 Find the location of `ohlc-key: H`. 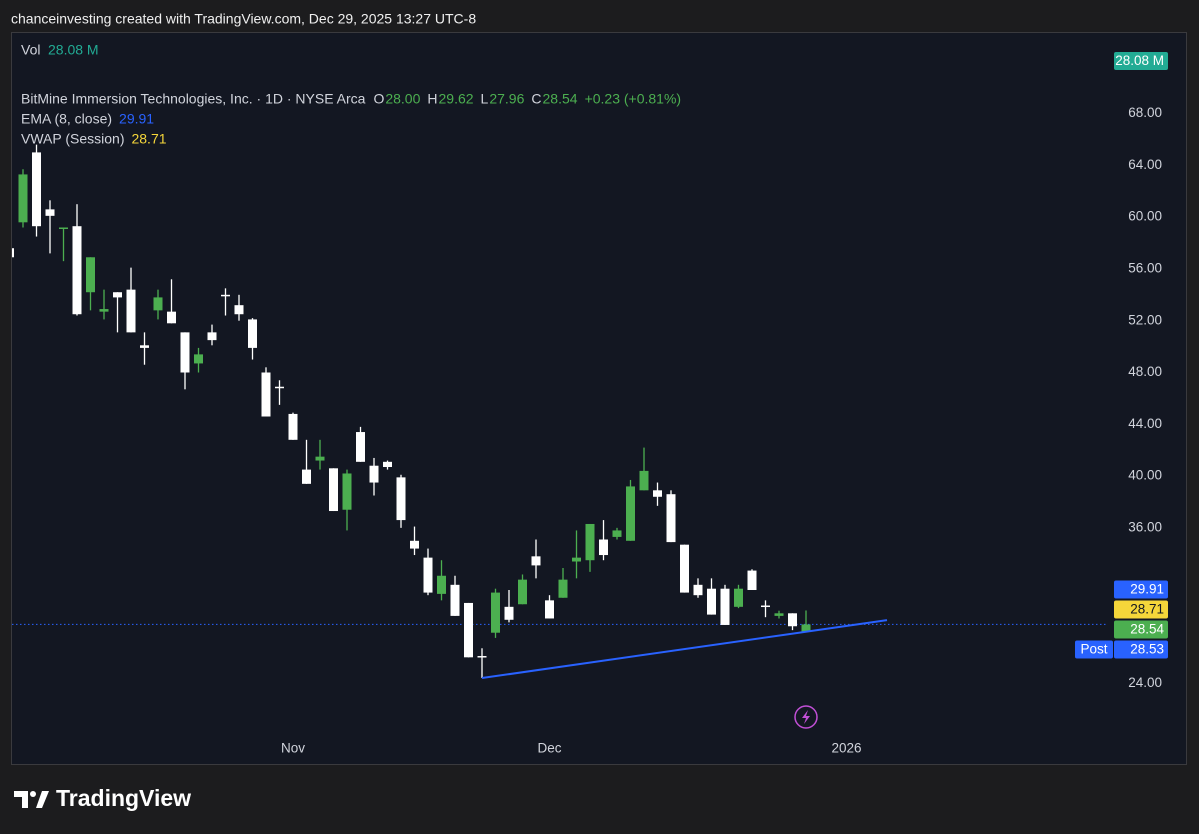

ohlc-key: H is located at coordinates (432, 99).